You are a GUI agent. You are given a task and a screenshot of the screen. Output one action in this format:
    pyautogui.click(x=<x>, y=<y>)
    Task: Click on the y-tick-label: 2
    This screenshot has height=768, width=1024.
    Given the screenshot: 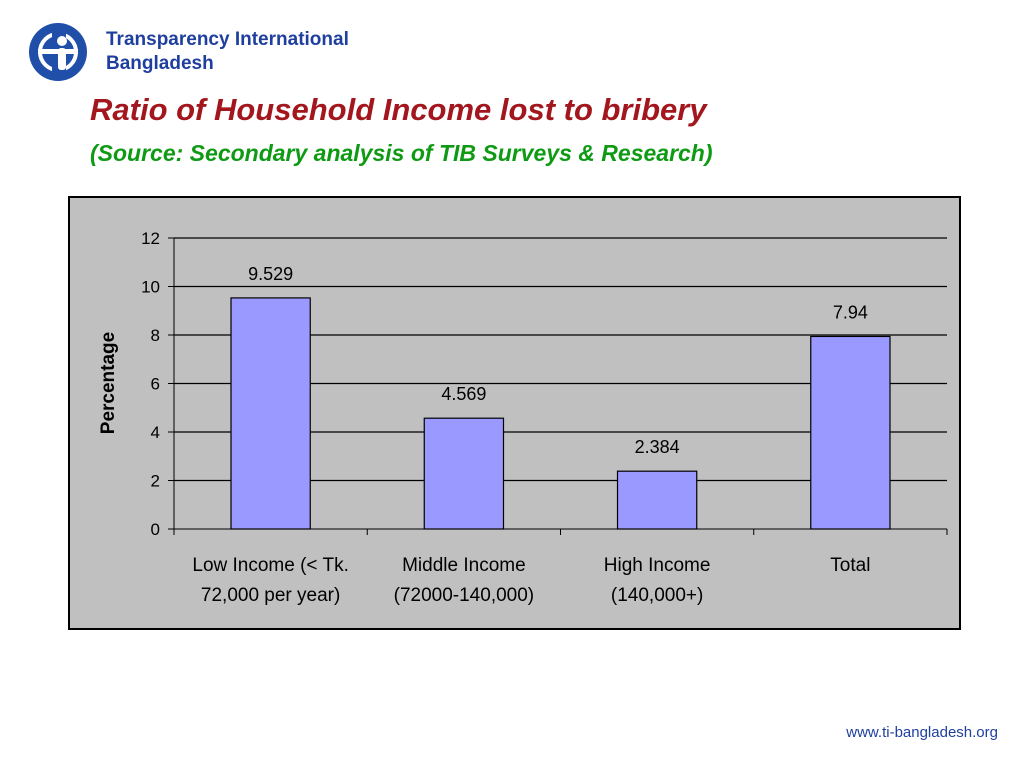 What is the action you would take?
    pyautogui.click(x=155, y=481)
    